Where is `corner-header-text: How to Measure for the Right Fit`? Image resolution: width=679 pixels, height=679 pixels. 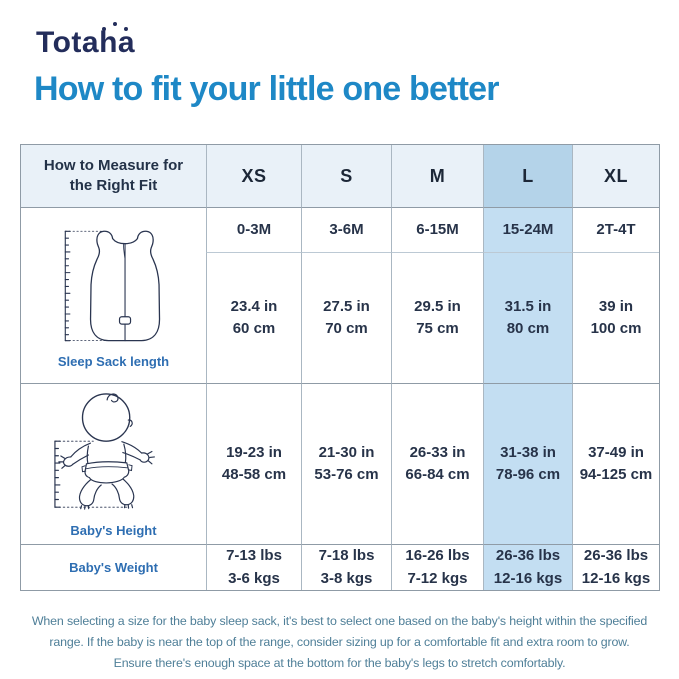 corner-header-text: How to Measure for the Right Fit is located at coordinates (113, 175).